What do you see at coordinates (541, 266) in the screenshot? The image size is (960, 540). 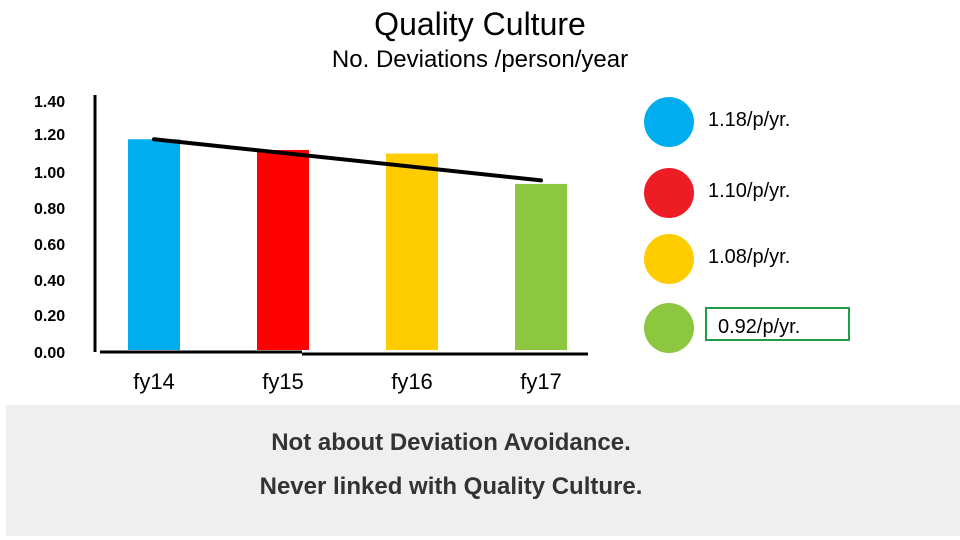 I see `bar-fy17` at bounding box center [541, 266].